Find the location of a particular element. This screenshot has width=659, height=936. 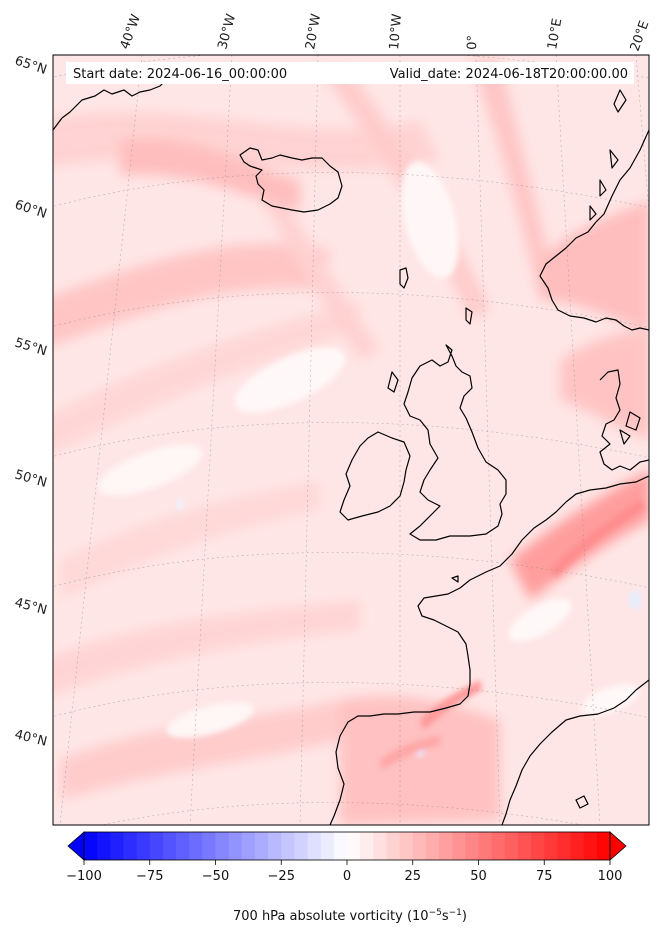

lon-label-20w: 20°W is located at coordinates (313, 32).